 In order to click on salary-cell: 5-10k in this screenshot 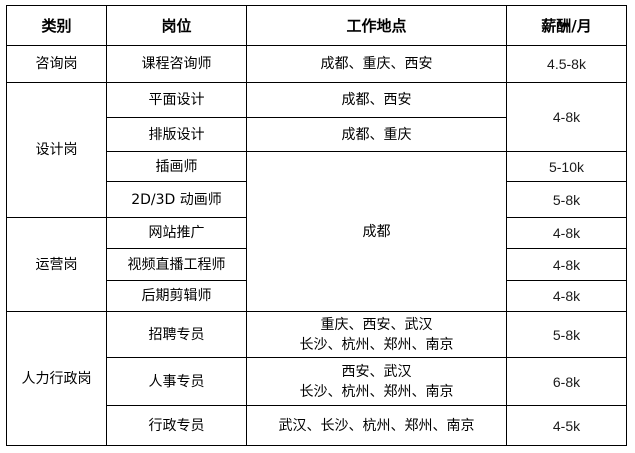, I will do `click(566, 166)`.